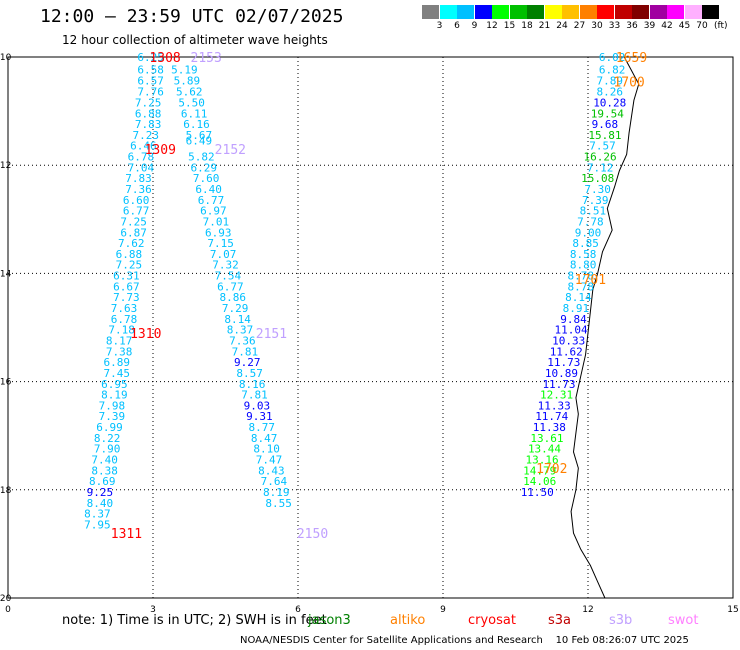 The width and height of the screenshot is (740, 650). Describe the element at coordinates (562, 26) in the screenshot. I see `color-scale-label: 24` at that location.